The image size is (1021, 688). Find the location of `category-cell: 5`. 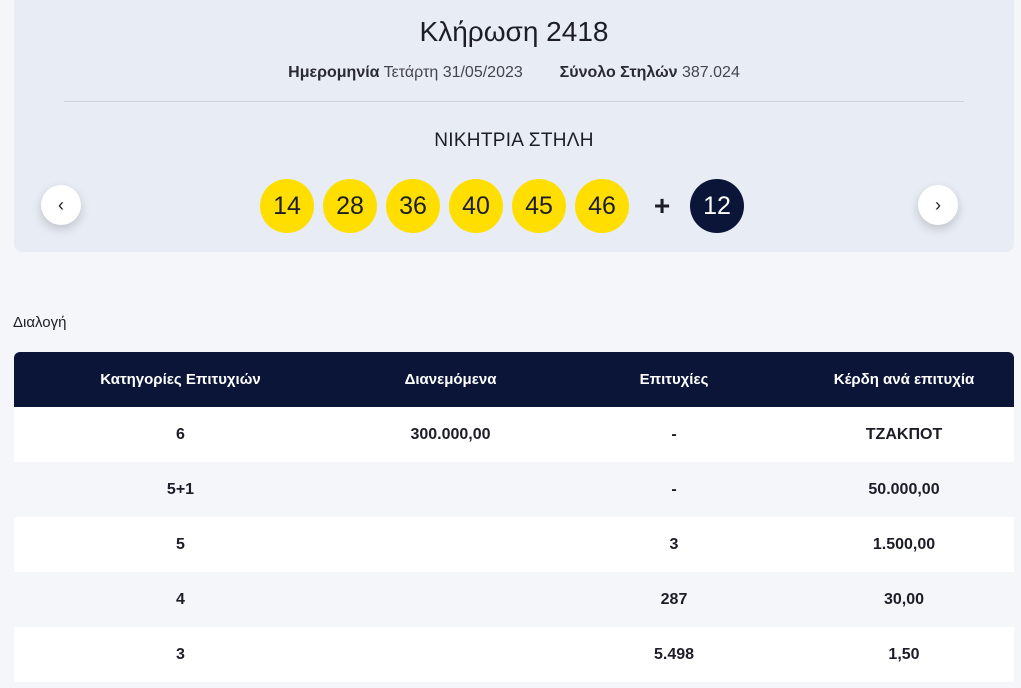

category-cell: 5 is located at coordinates (180, 544).